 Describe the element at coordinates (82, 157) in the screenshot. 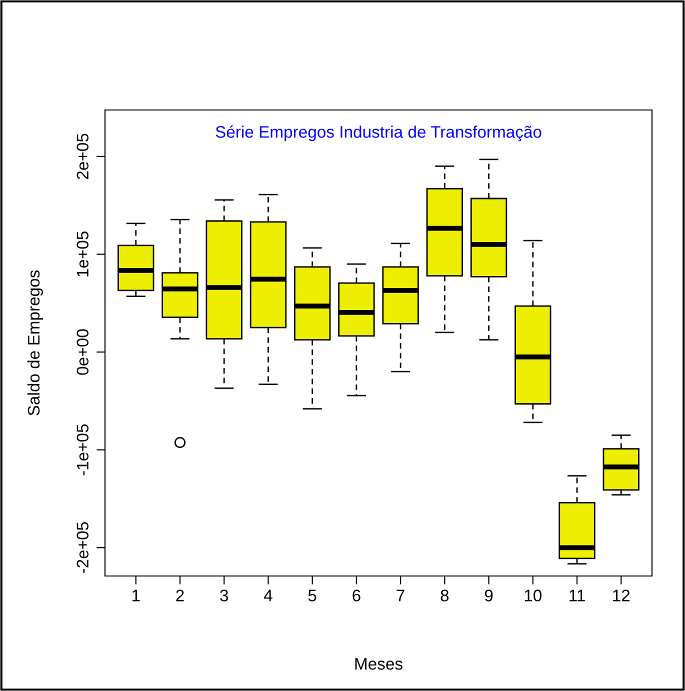

I see `y-tick-label: 2e+05` at that location.